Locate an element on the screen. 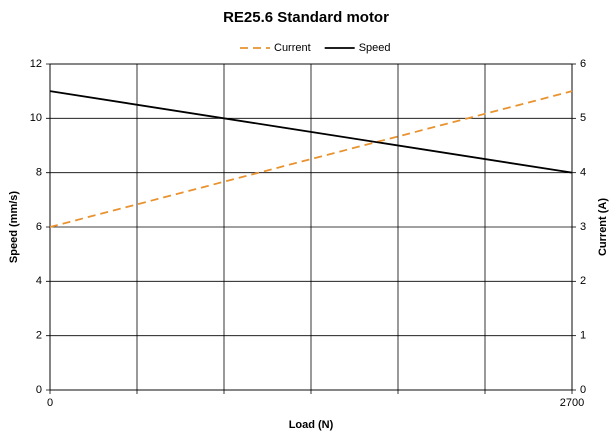  y-tick-label: 10 is located at coordinates (36, 118).